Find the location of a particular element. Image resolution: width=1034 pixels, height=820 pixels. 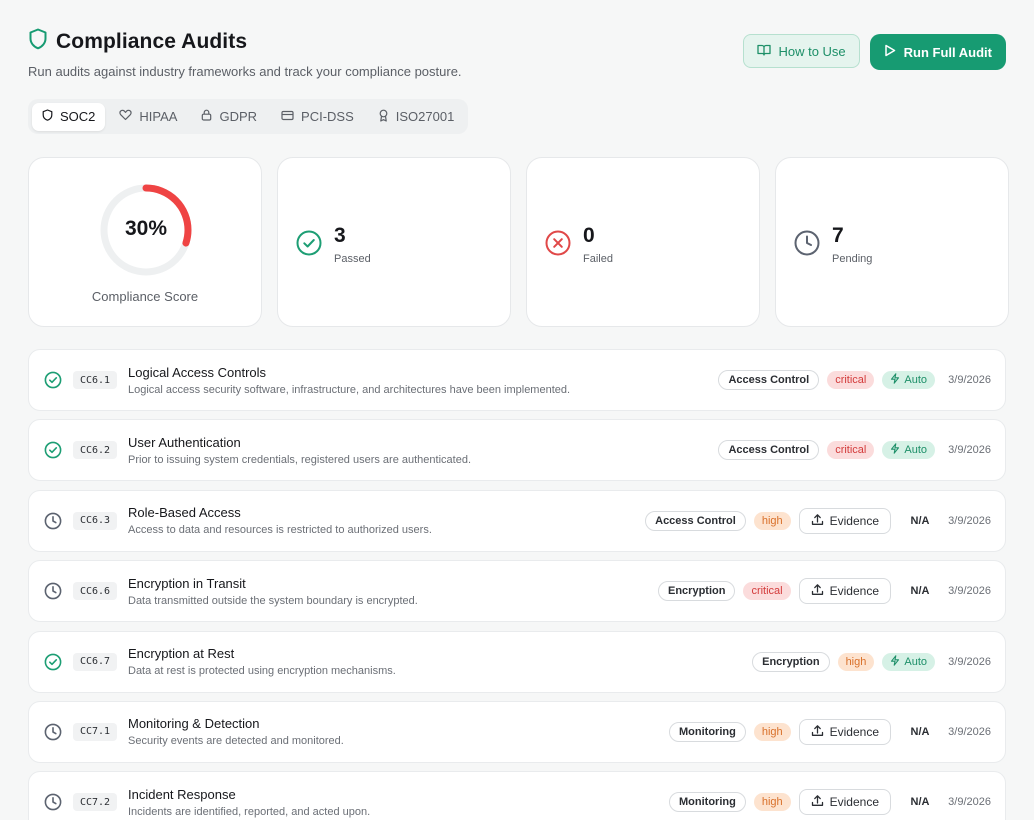

award-icon is located at coordinates (383, 117).